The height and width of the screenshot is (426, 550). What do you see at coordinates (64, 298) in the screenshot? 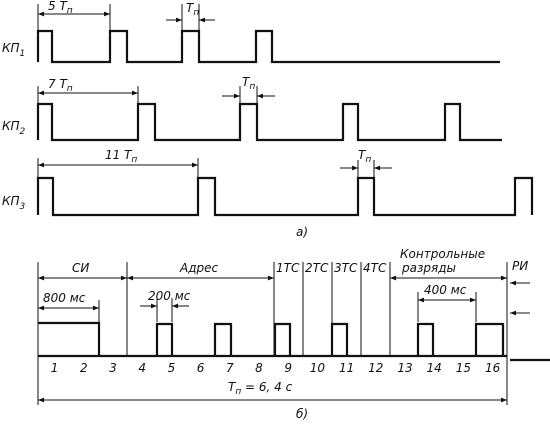
I see `duration-label: 800 мс` at bounding box center [64, 298].